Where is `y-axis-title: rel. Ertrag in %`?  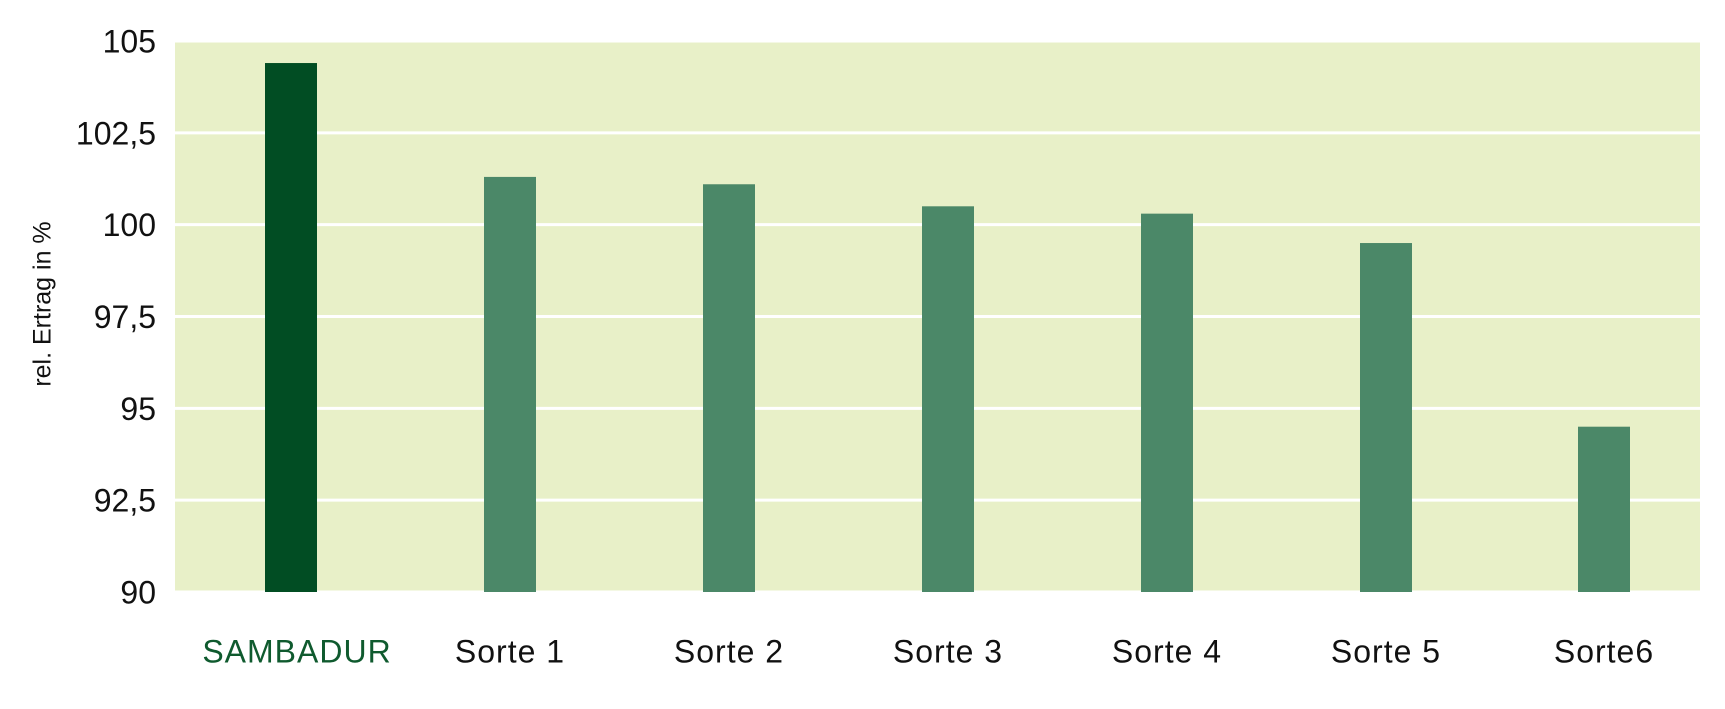 y-axis-title: rel. Ertrag in % is located at coordinates (43, 303).